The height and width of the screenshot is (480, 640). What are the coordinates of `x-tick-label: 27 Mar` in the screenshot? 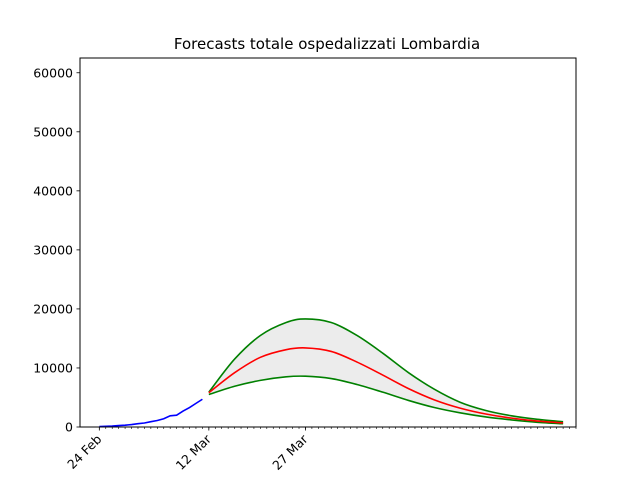 It's located at (290, 452).